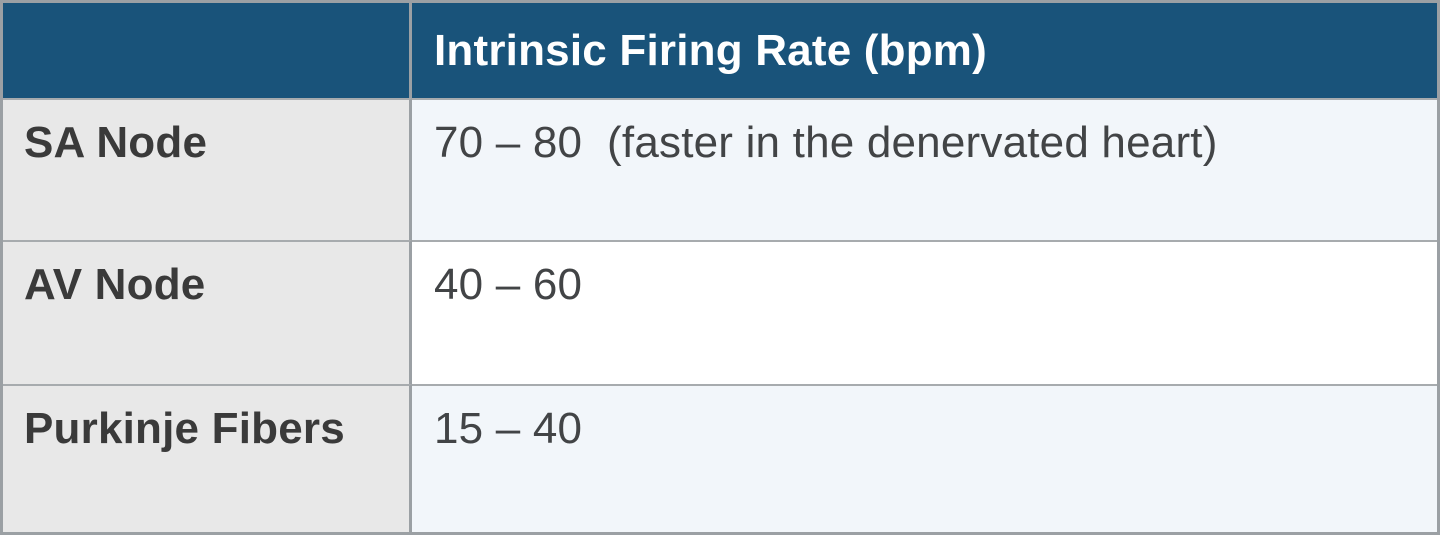 The width and height of the screenshot is (1440, 535). I want to click on row-label-sa-node: SA Node, so click(207, 169).